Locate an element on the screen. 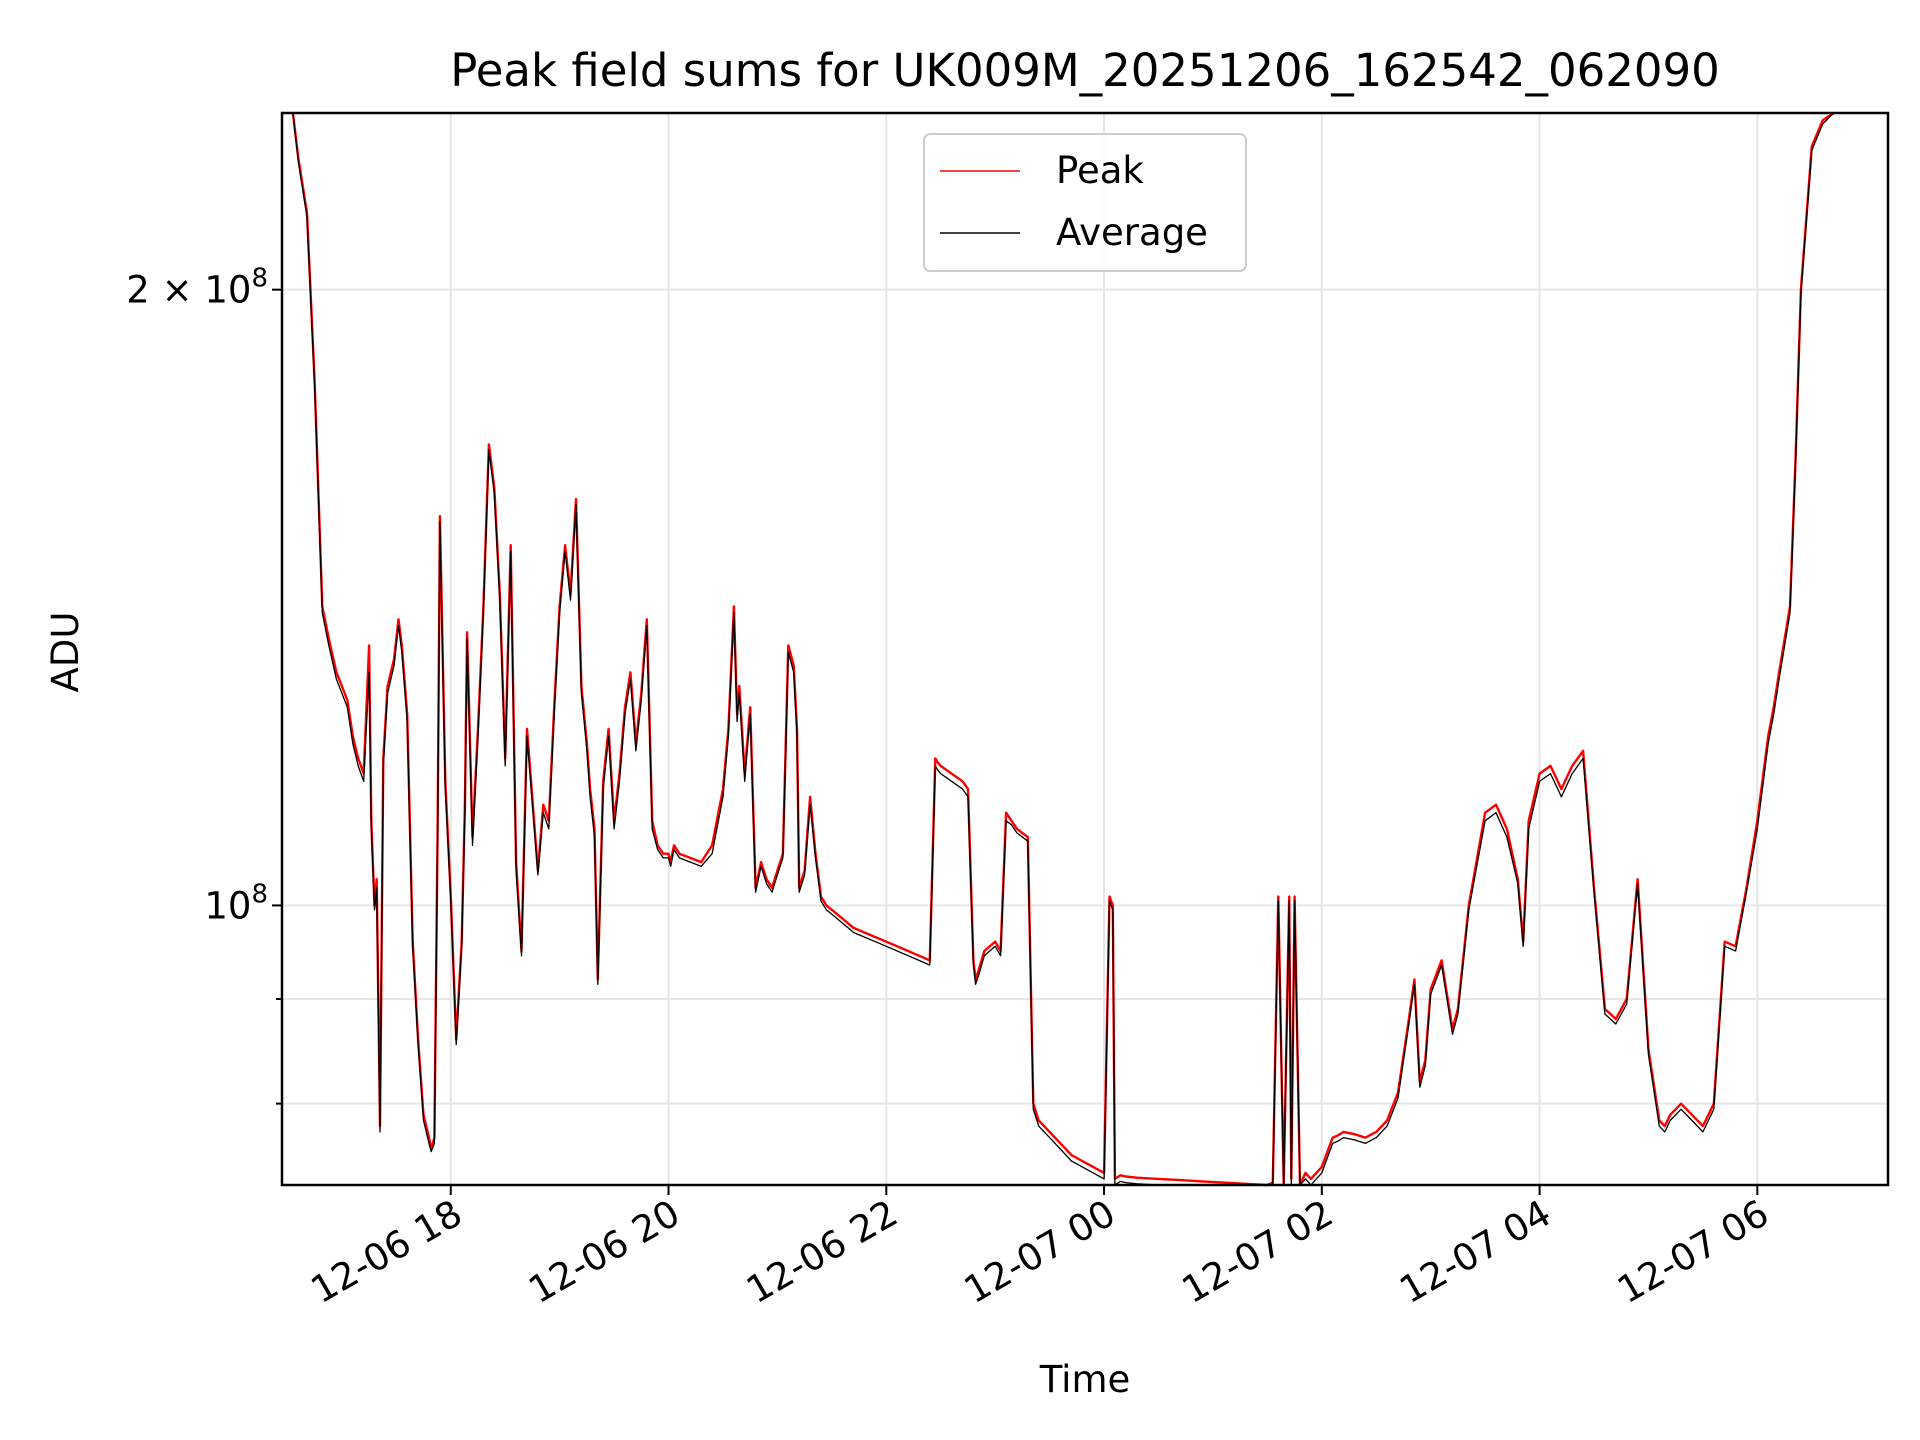 Image resolution: width=1920 pixels, height=1440 pixels. legend: Peak Average is located at coordinates (1085, 202).